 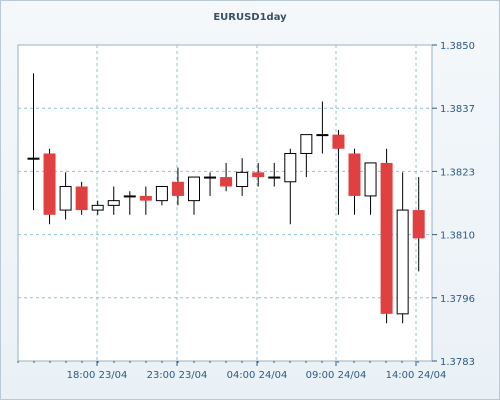 I want to click on y-tick-label: 1.3837, so click(x=457, y=109).